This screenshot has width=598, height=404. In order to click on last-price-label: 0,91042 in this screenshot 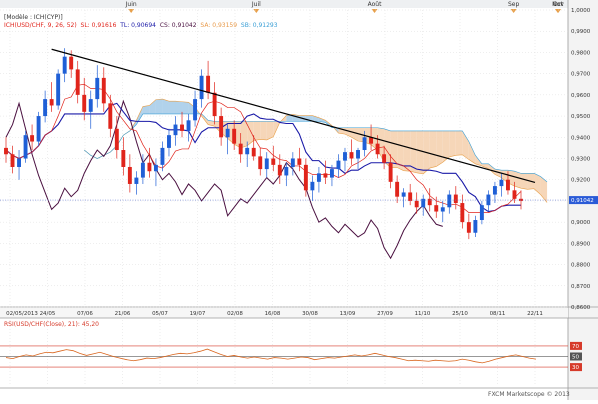, I will do `click(582, 201)`.